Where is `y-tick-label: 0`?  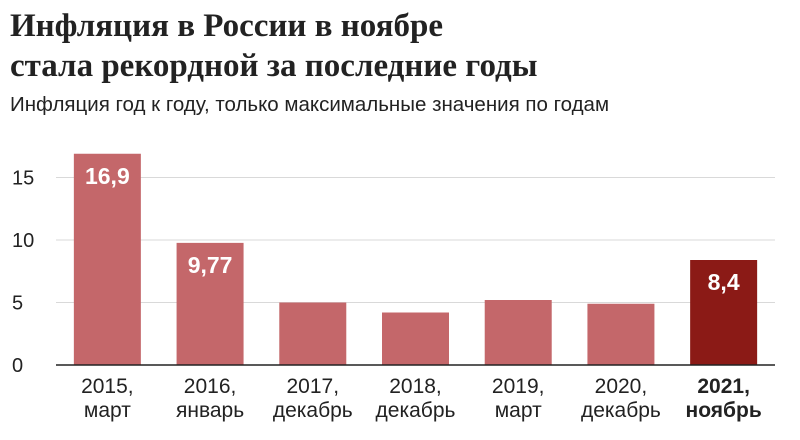
y-tick-label: 0 is located at coordinates (17, 366).